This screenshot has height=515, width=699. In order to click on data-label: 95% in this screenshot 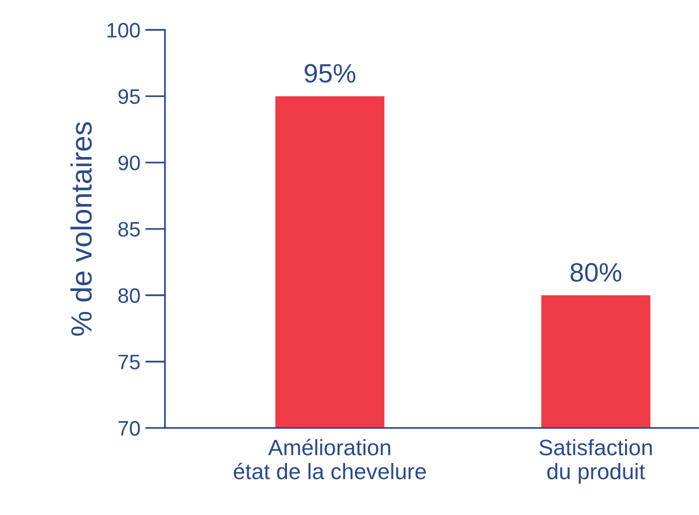, I will do `click(330, 73)`.